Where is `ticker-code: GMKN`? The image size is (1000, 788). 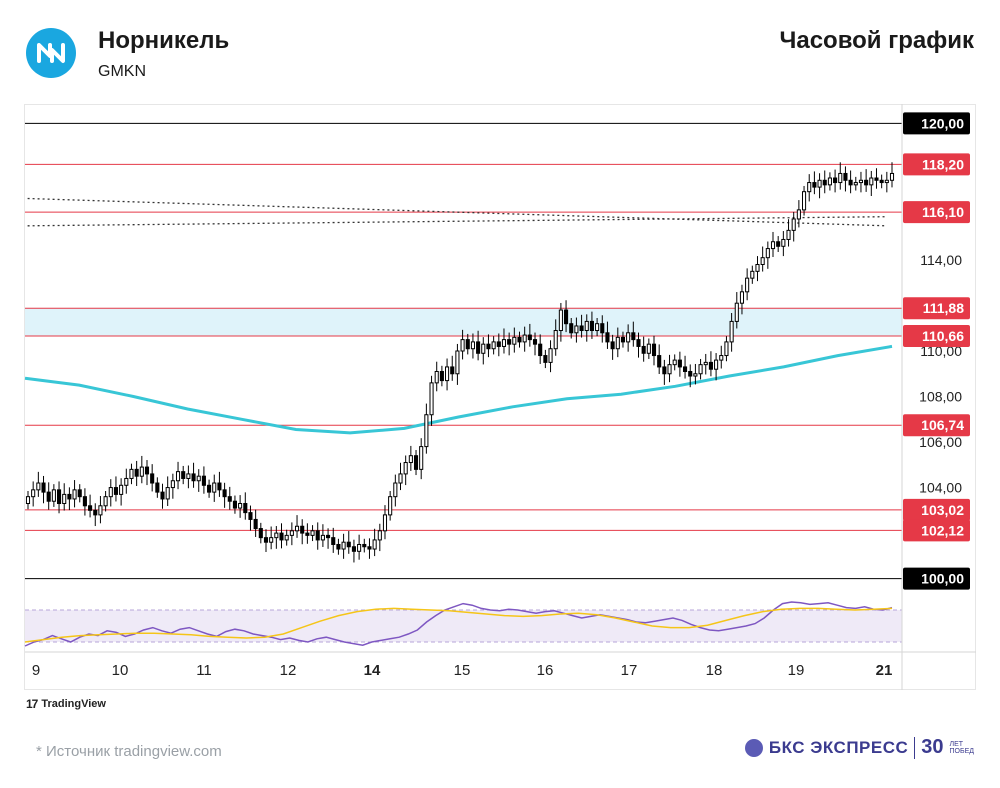 ticker-code: GMKN is located at coordinates (122, 71).